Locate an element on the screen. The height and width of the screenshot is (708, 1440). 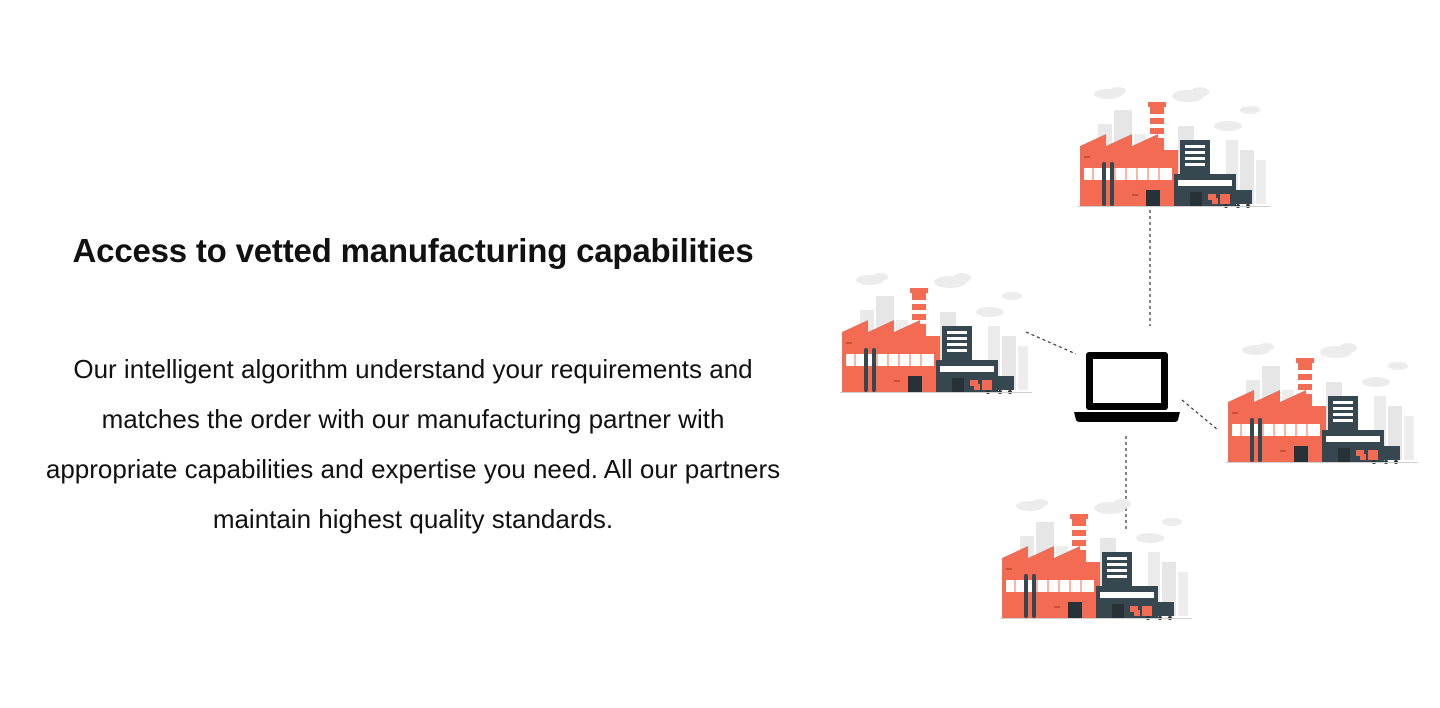
laptop-icon is located at coordinates (1127, 387).